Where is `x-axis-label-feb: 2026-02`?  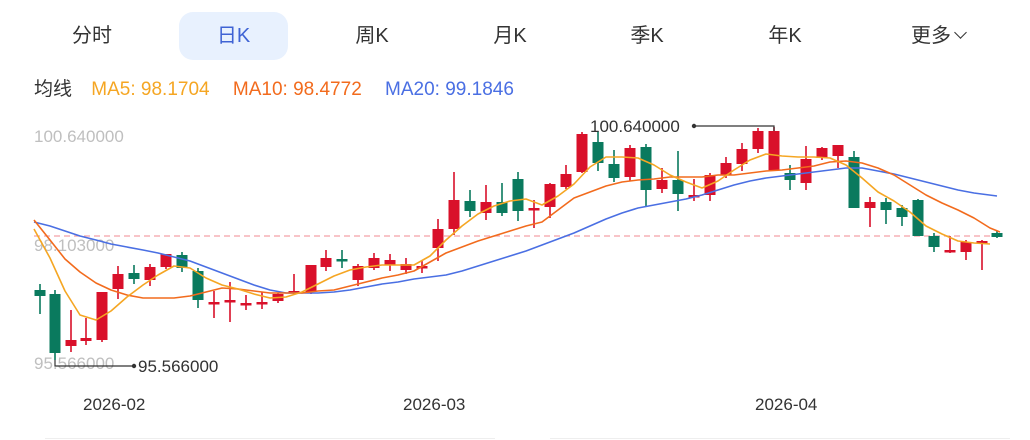
x-axis-label-feb: 2026-02 is located at coordinates (114, 404).